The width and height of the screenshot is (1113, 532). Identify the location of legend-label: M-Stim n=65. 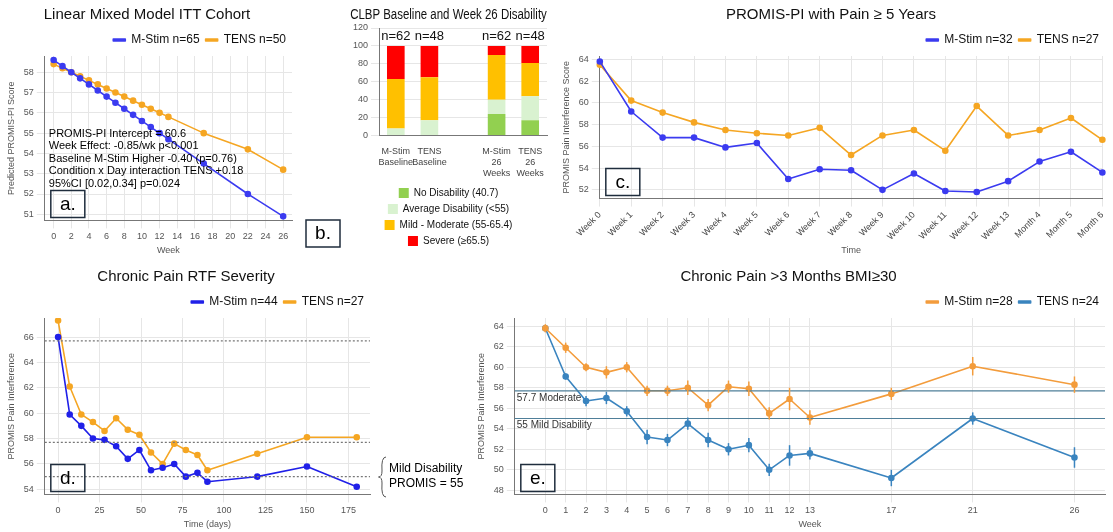
(165, 39).